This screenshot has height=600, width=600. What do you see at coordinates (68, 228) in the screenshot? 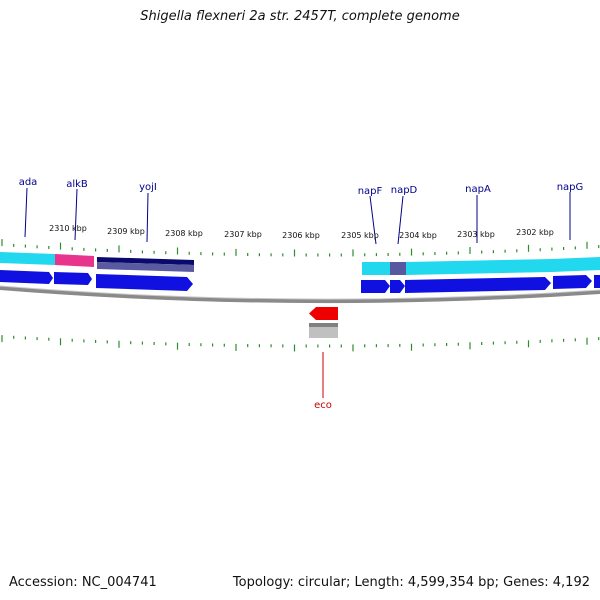
I see `scale-label: 2310 kbp` at bounding box center [68, 228].